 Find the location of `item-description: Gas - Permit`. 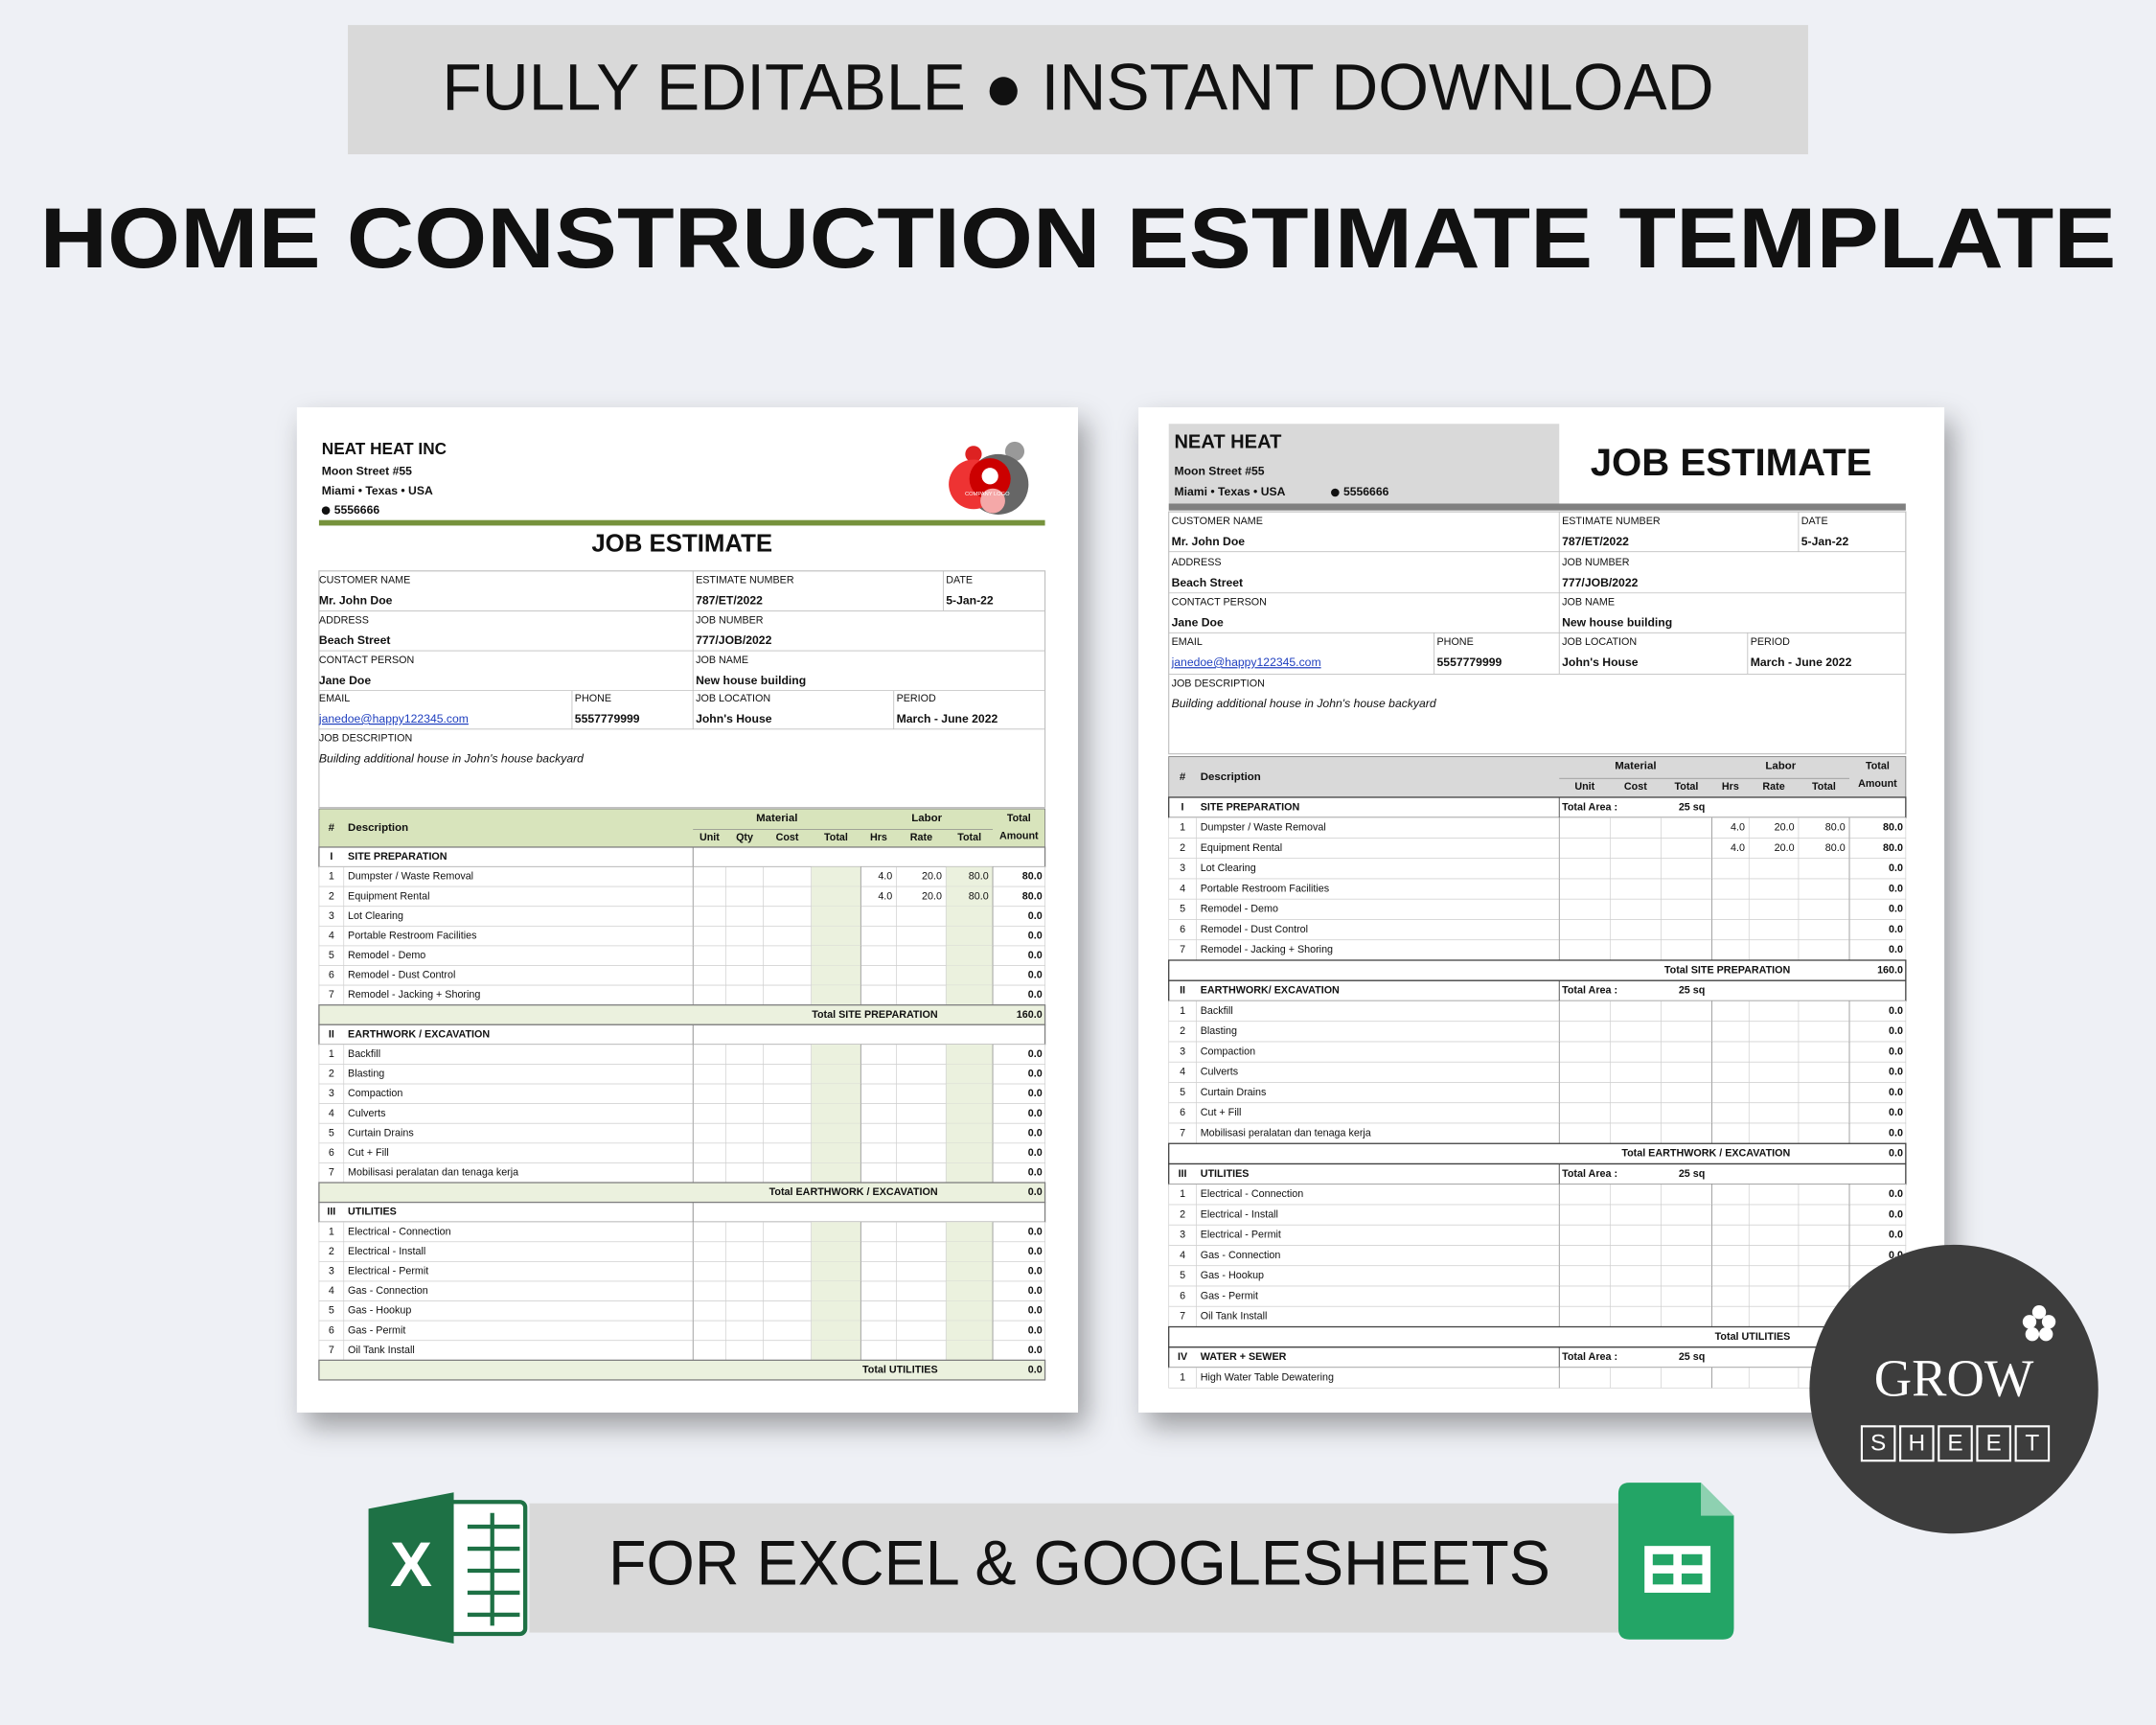

item-description: Gas - Permit is located at coordinates (376, 1330).